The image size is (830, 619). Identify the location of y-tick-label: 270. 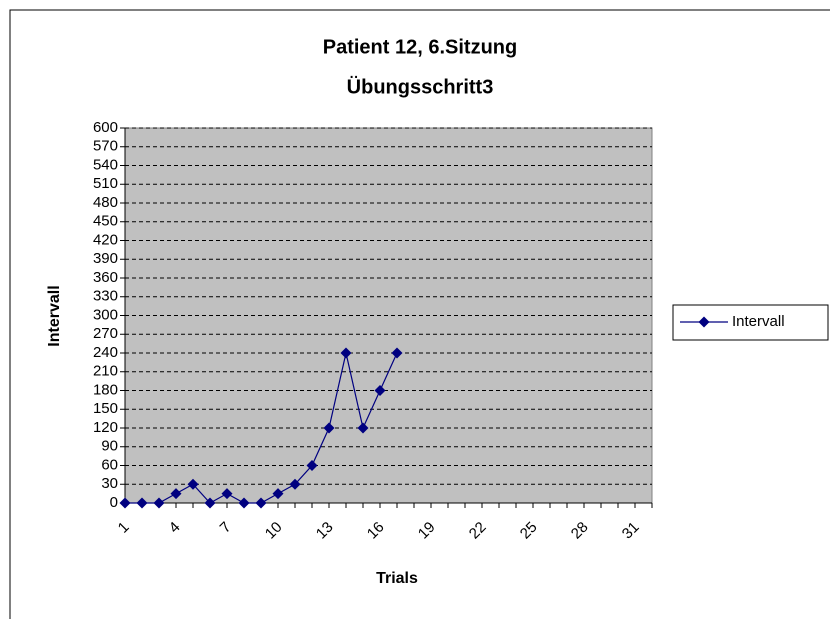
(105, 333).